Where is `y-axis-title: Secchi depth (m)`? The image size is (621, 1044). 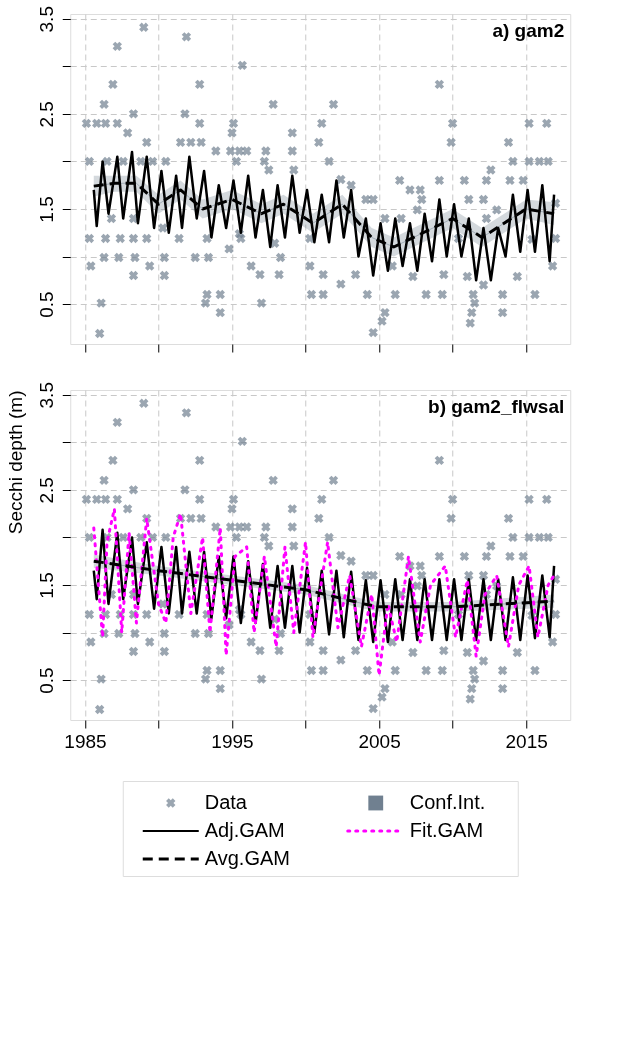 y-axis-title: Secchi depth (m) is located at coordinates (15, 462).